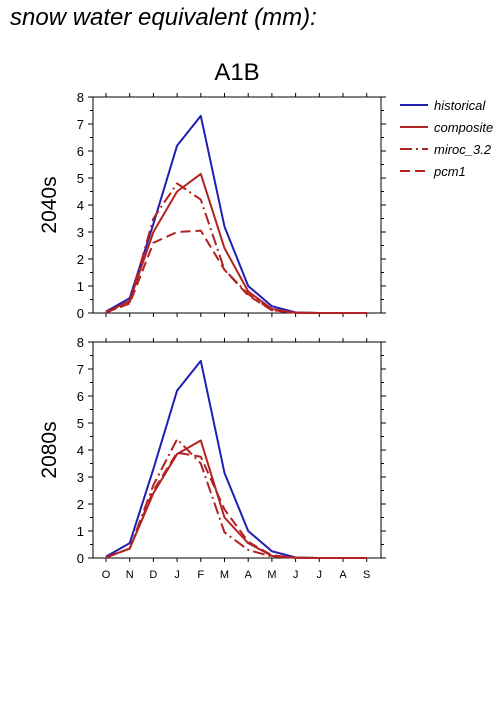 The height and width of the screenshot is (709, 501). Describe the element at coordinates (106, 575) in the screenshot. I see `x-tick-label: O` at that location.